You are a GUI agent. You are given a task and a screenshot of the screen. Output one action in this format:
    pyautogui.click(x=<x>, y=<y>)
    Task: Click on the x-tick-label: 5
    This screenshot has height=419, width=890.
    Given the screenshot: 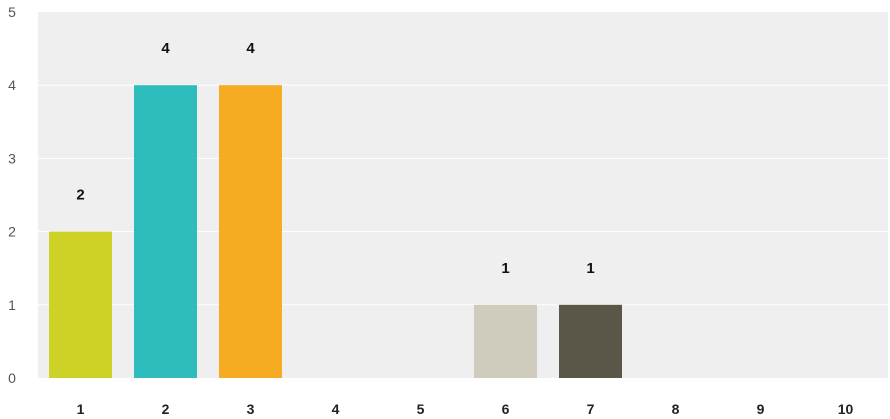 What is the action you would take?
    pyautogui.click(x=421, y=409)
    